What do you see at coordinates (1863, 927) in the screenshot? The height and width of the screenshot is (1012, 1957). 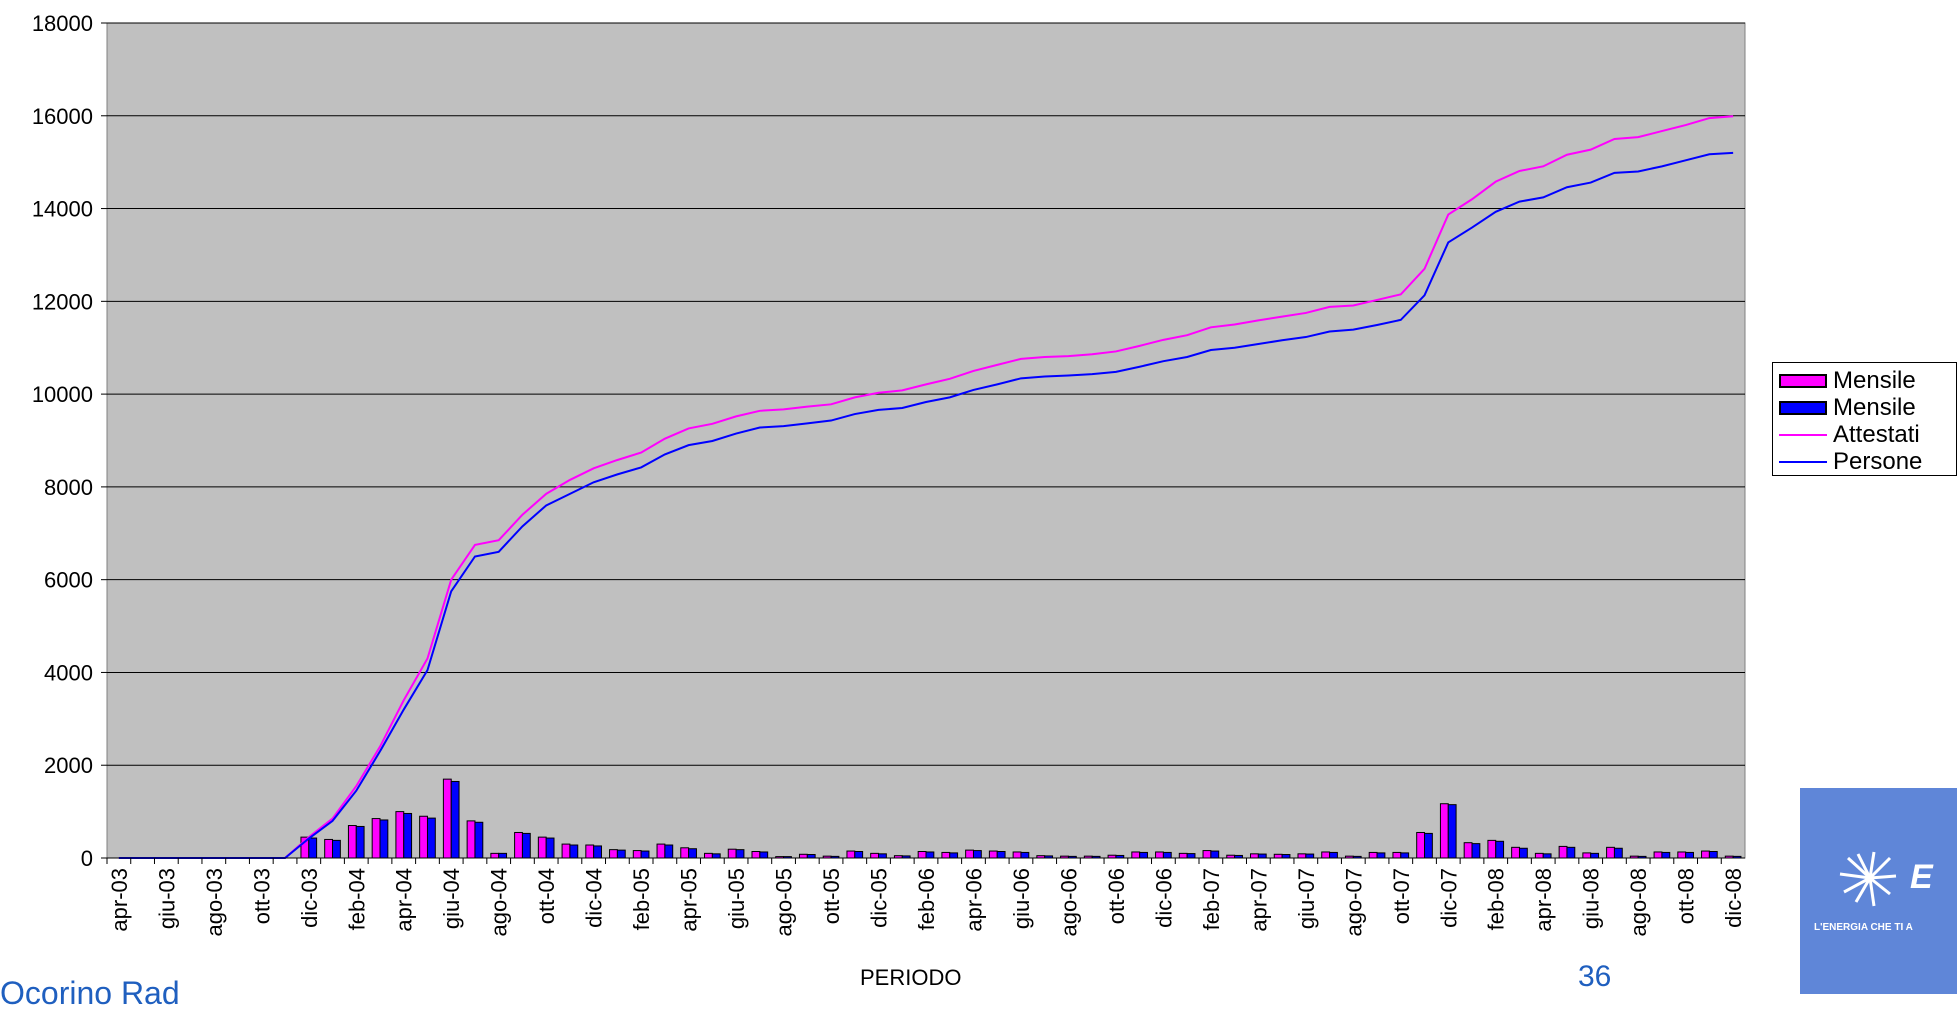 I see `logo-tagline: L'ENERGIA CHE TI A` at bounding box center [1863, 927].